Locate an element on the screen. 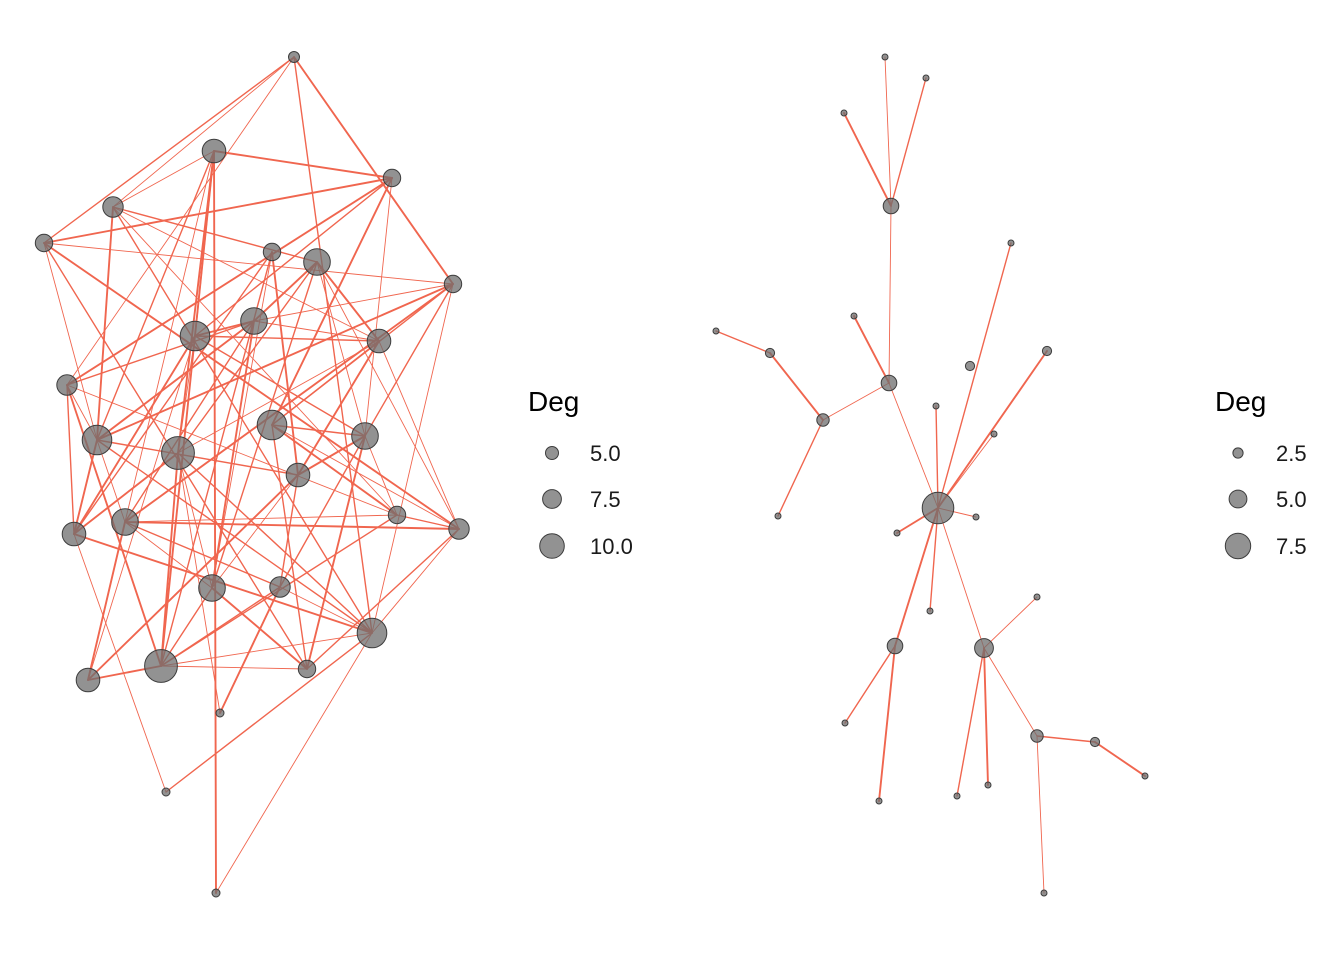  node-B11 is located at coordinates (970, 366).